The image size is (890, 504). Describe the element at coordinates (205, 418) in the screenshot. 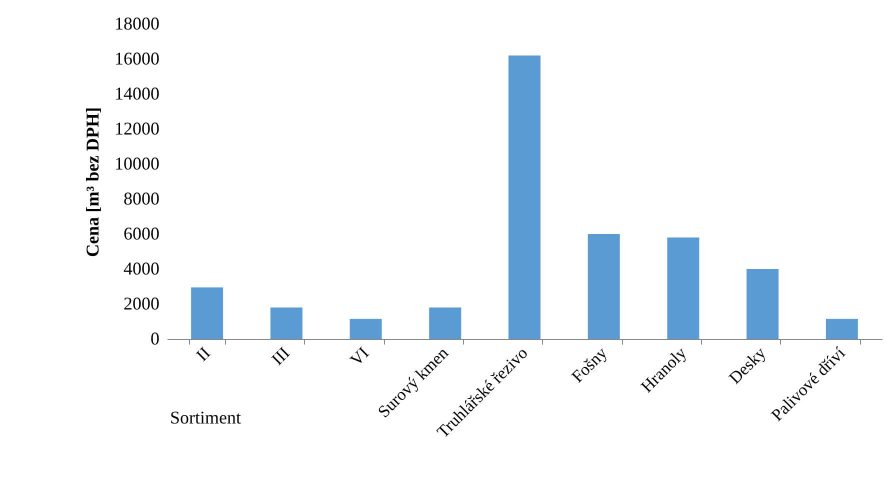

I see `x-axis-title: Sortiment` at that location.